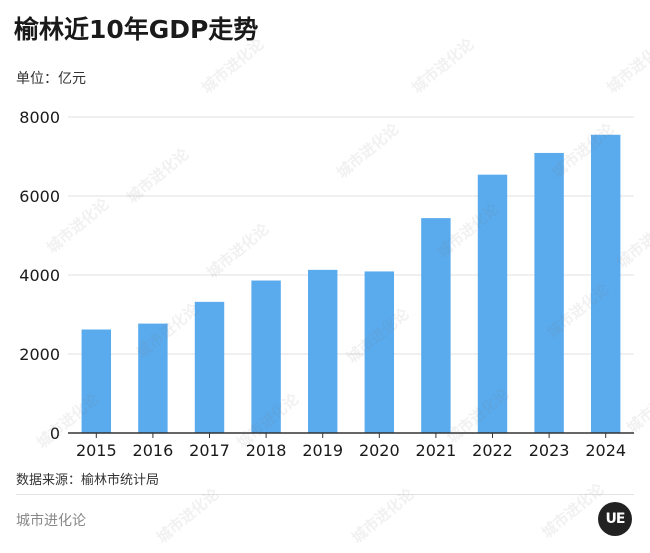 Image resolution: width=650 pixels, height=553 pixels. Describe the element at coordinates (39, 354) in the screenshot. I see `y-tick-label: 2000` at that location.